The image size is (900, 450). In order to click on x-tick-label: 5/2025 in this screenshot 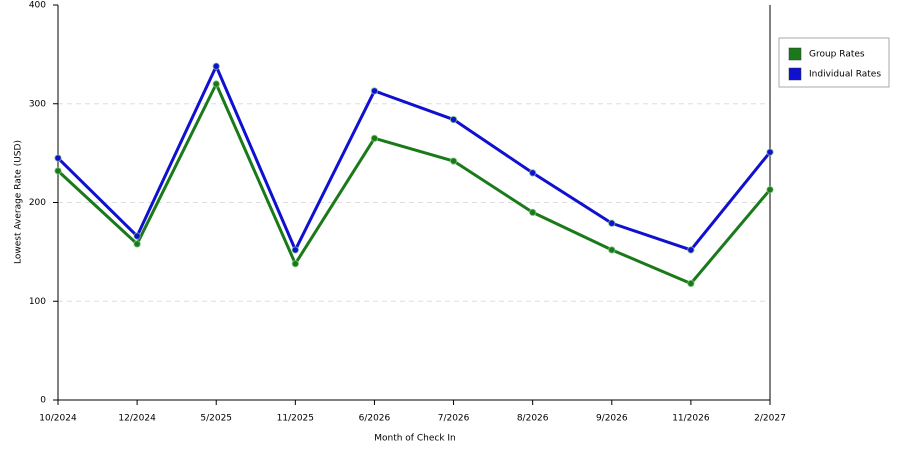, I will do `click(216, 419)`.